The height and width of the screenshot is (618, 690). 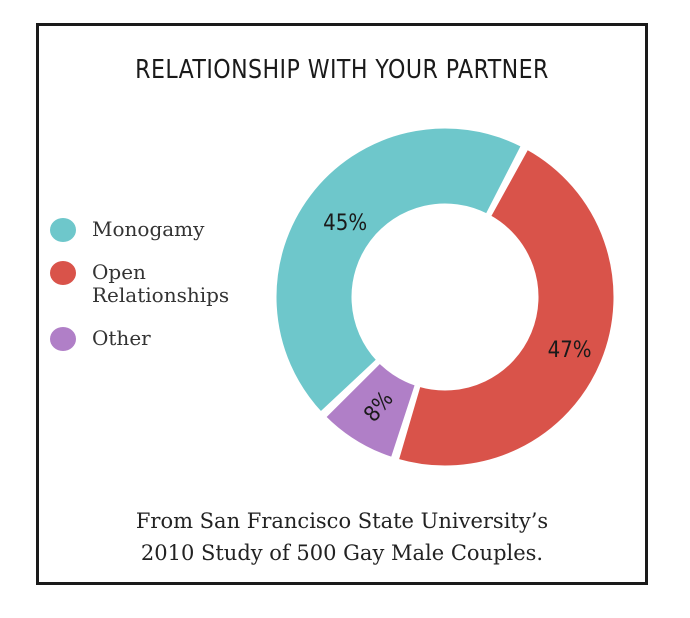 What do you see at coordinates (161, 283) in the screenshot?
I see `legend-label-open-relationships: Open Relationships` at bounding box center [161, 283].